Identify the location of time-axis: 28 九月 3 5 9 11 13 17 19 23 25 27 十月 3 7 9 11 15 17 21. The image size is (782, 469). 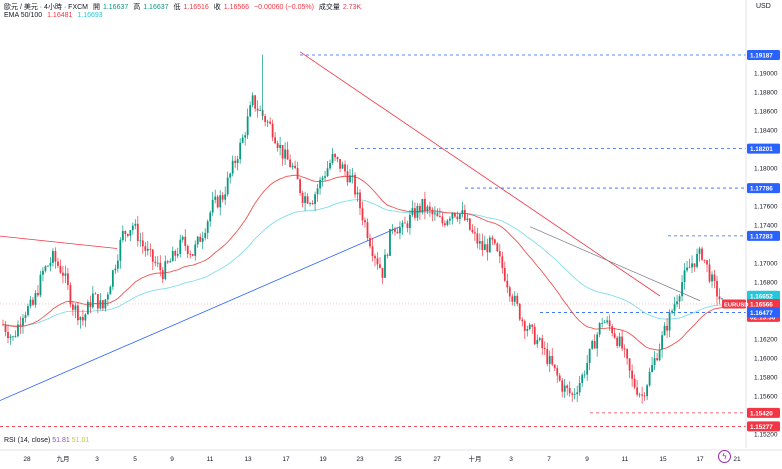
(382, 458).